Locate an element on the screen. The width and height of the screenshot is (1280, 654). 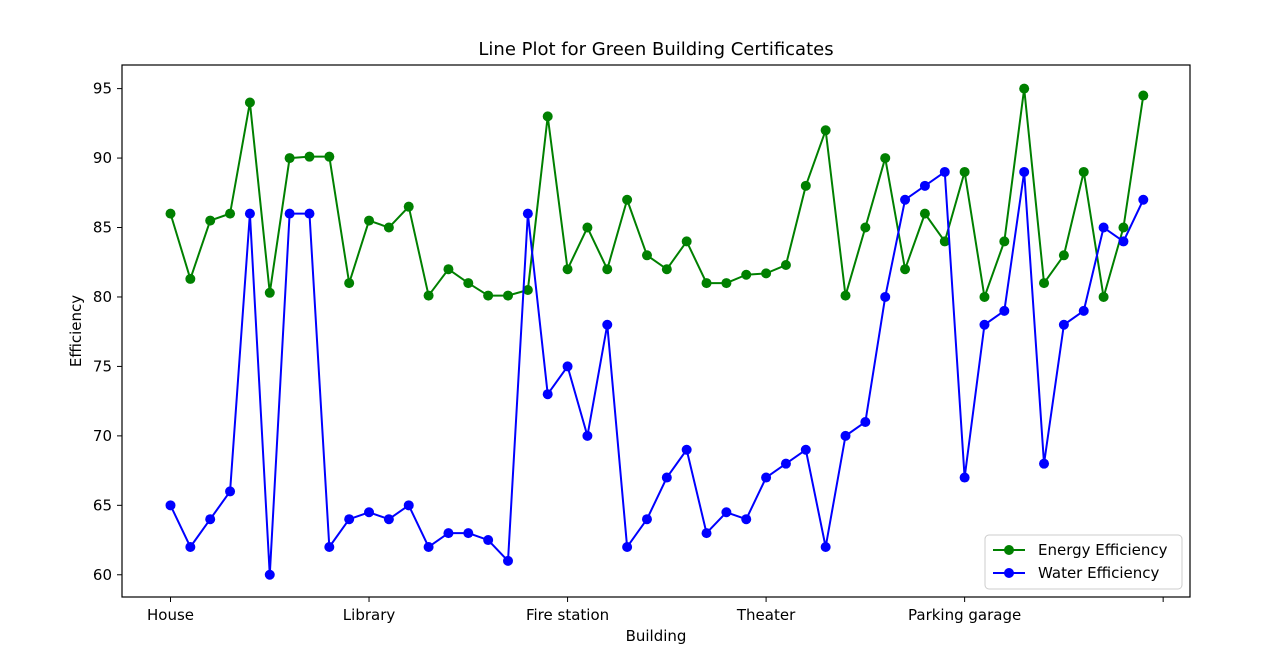
legend-label: Energy Efficiency is located at coordinates (1103, 550).